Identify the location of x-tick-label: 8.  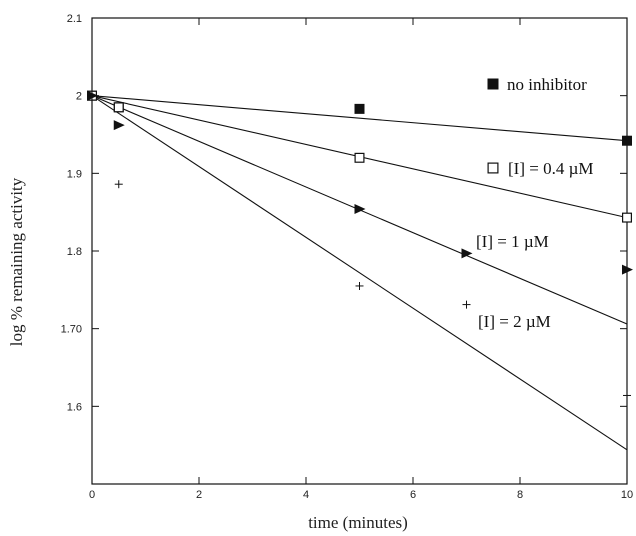
(520, 495).